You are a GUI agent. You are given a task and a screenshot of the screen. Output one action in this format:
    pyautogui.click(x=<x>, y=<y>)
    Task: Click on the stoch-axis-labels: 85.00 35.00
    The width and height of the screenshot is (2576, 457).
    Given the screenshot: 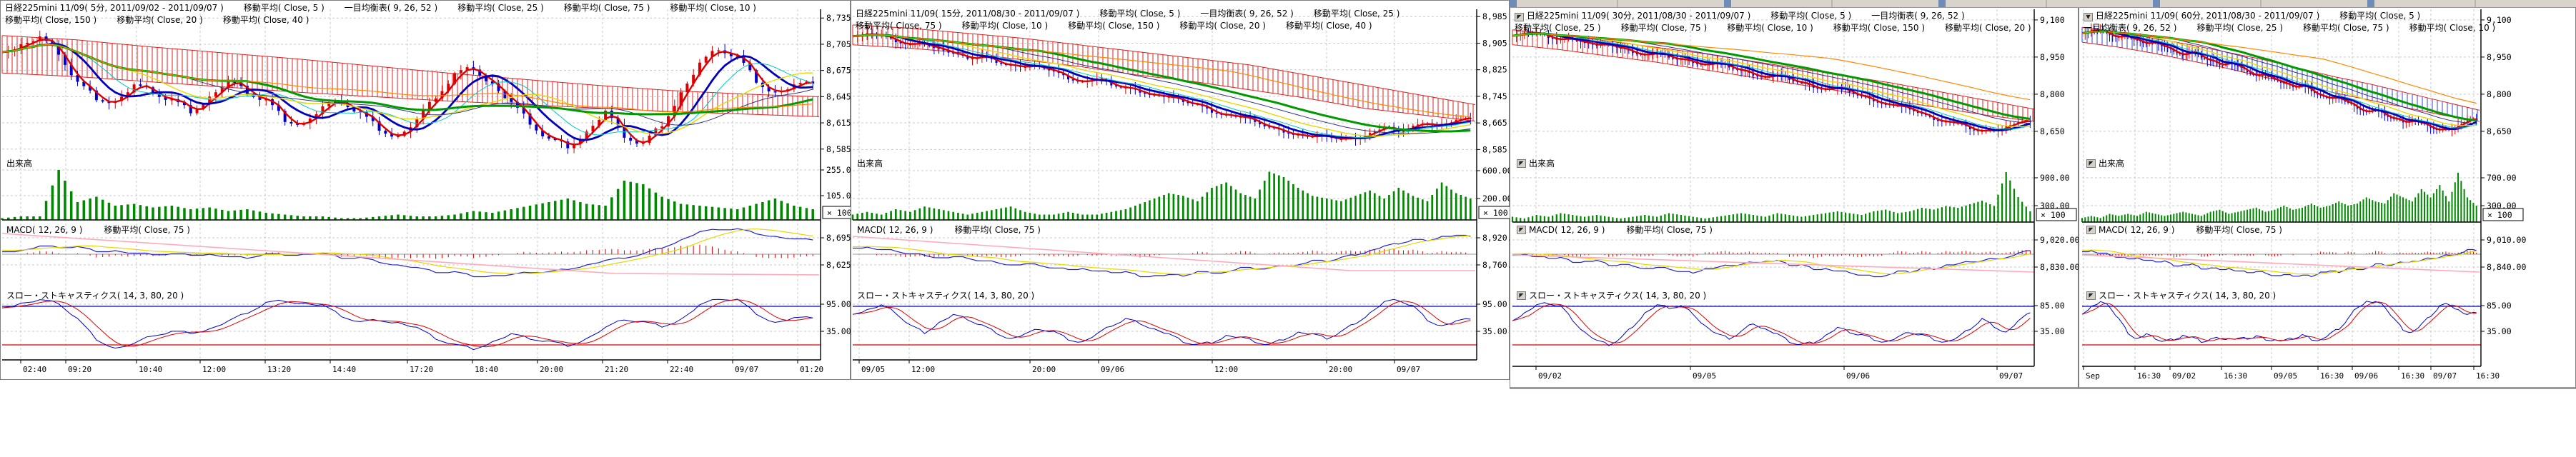 What is the action you would take?
    pyautogui.click(x=1789, y=318)
    